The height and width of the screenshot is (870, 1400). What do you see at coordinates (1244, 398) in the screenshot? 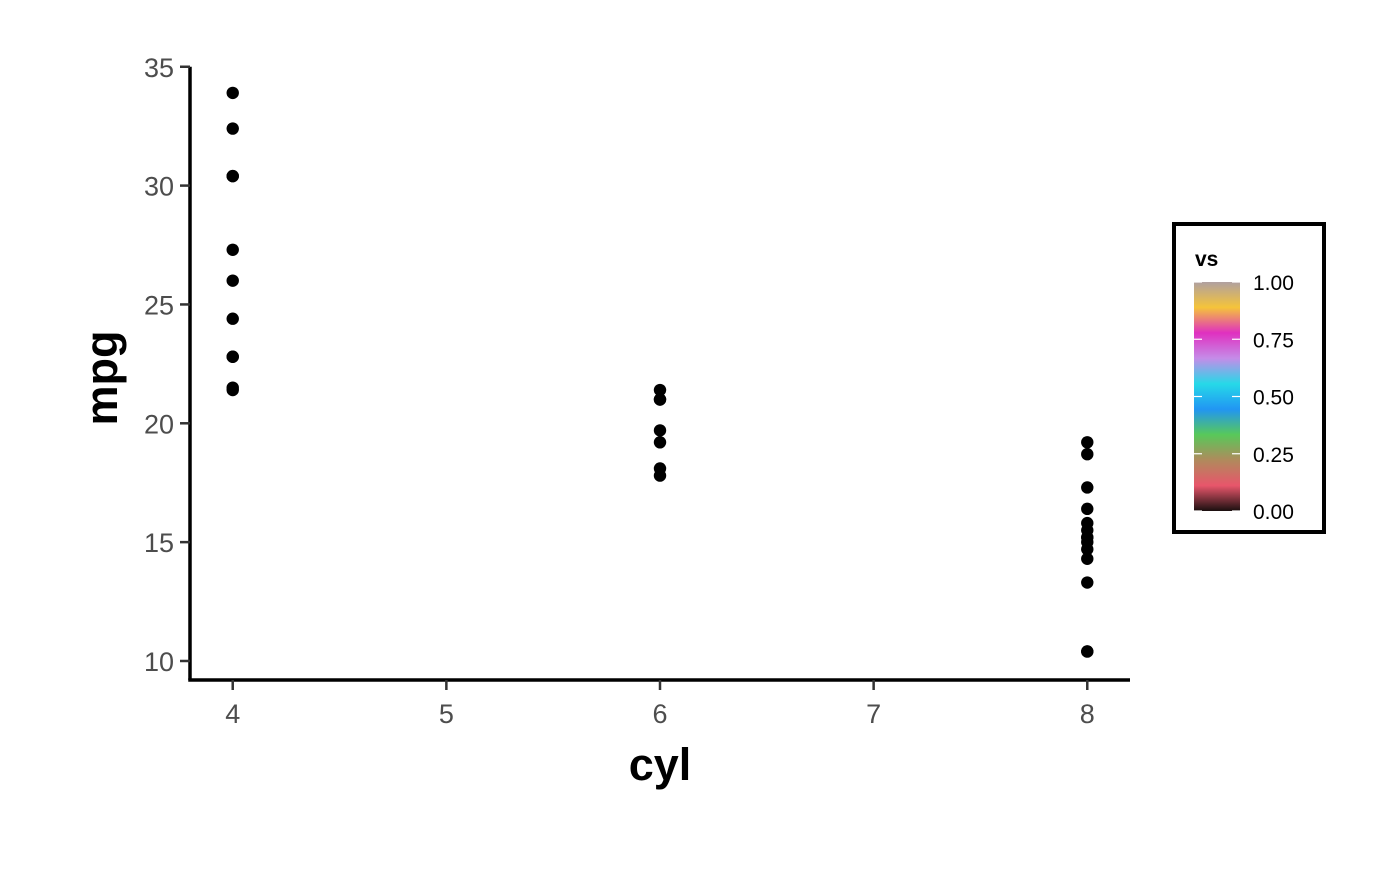
I see `legend-ticks: 0.00 0.25 0.50 0.75 1.00` at bounding box center [1244, 398].